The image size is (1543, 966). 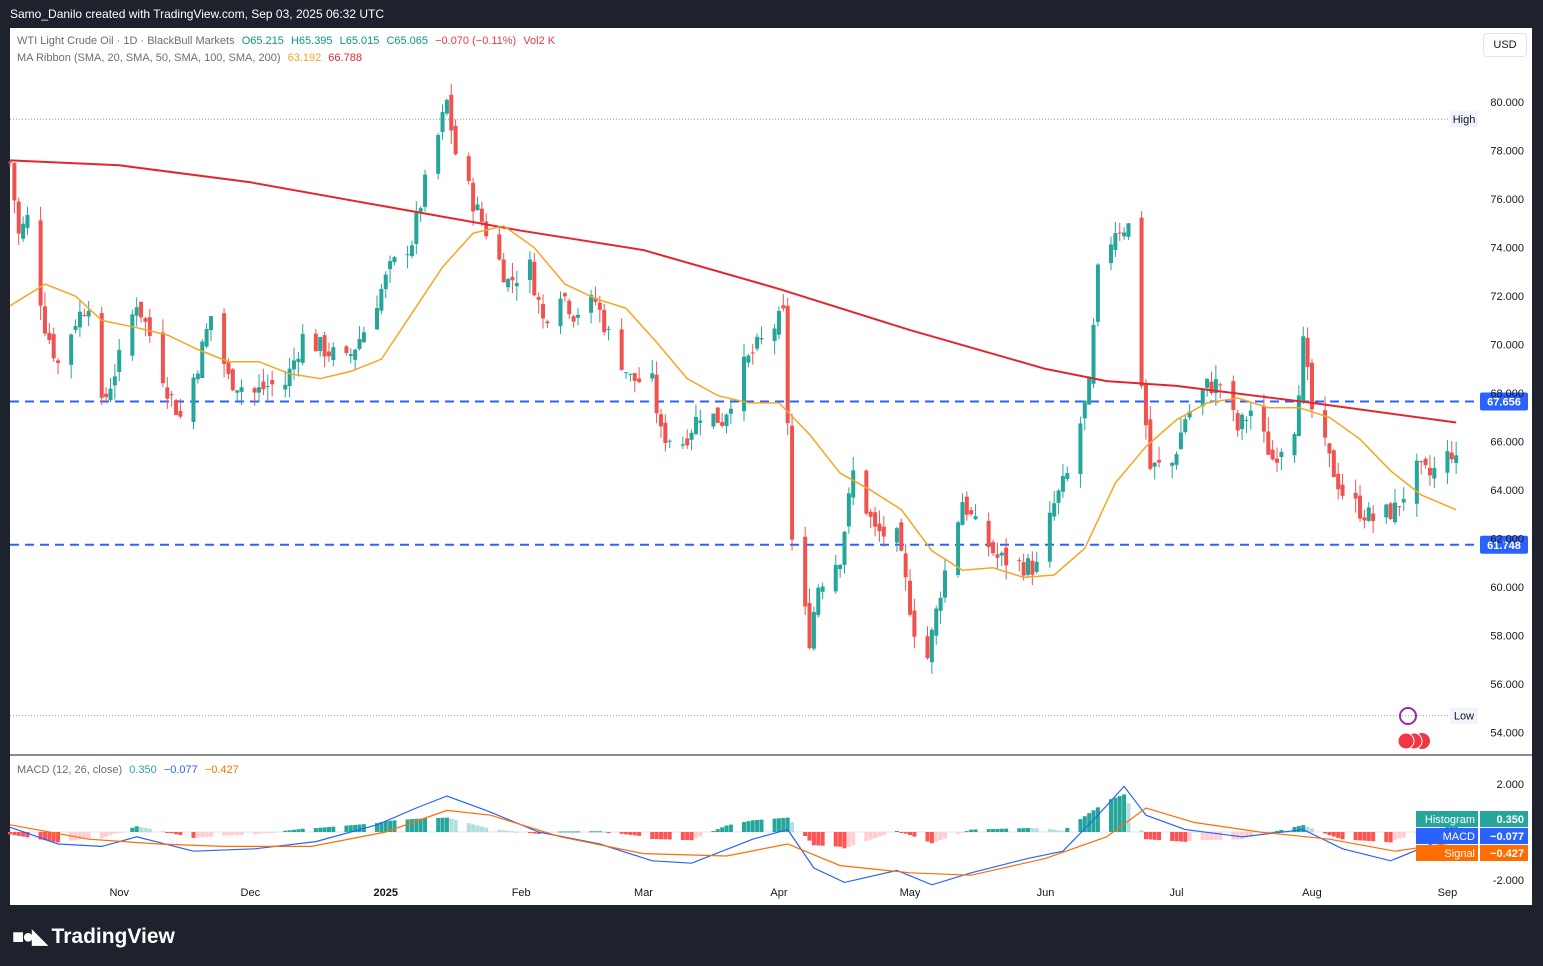 I want to click on time-tick: Nov, so click(x=119, y=893).